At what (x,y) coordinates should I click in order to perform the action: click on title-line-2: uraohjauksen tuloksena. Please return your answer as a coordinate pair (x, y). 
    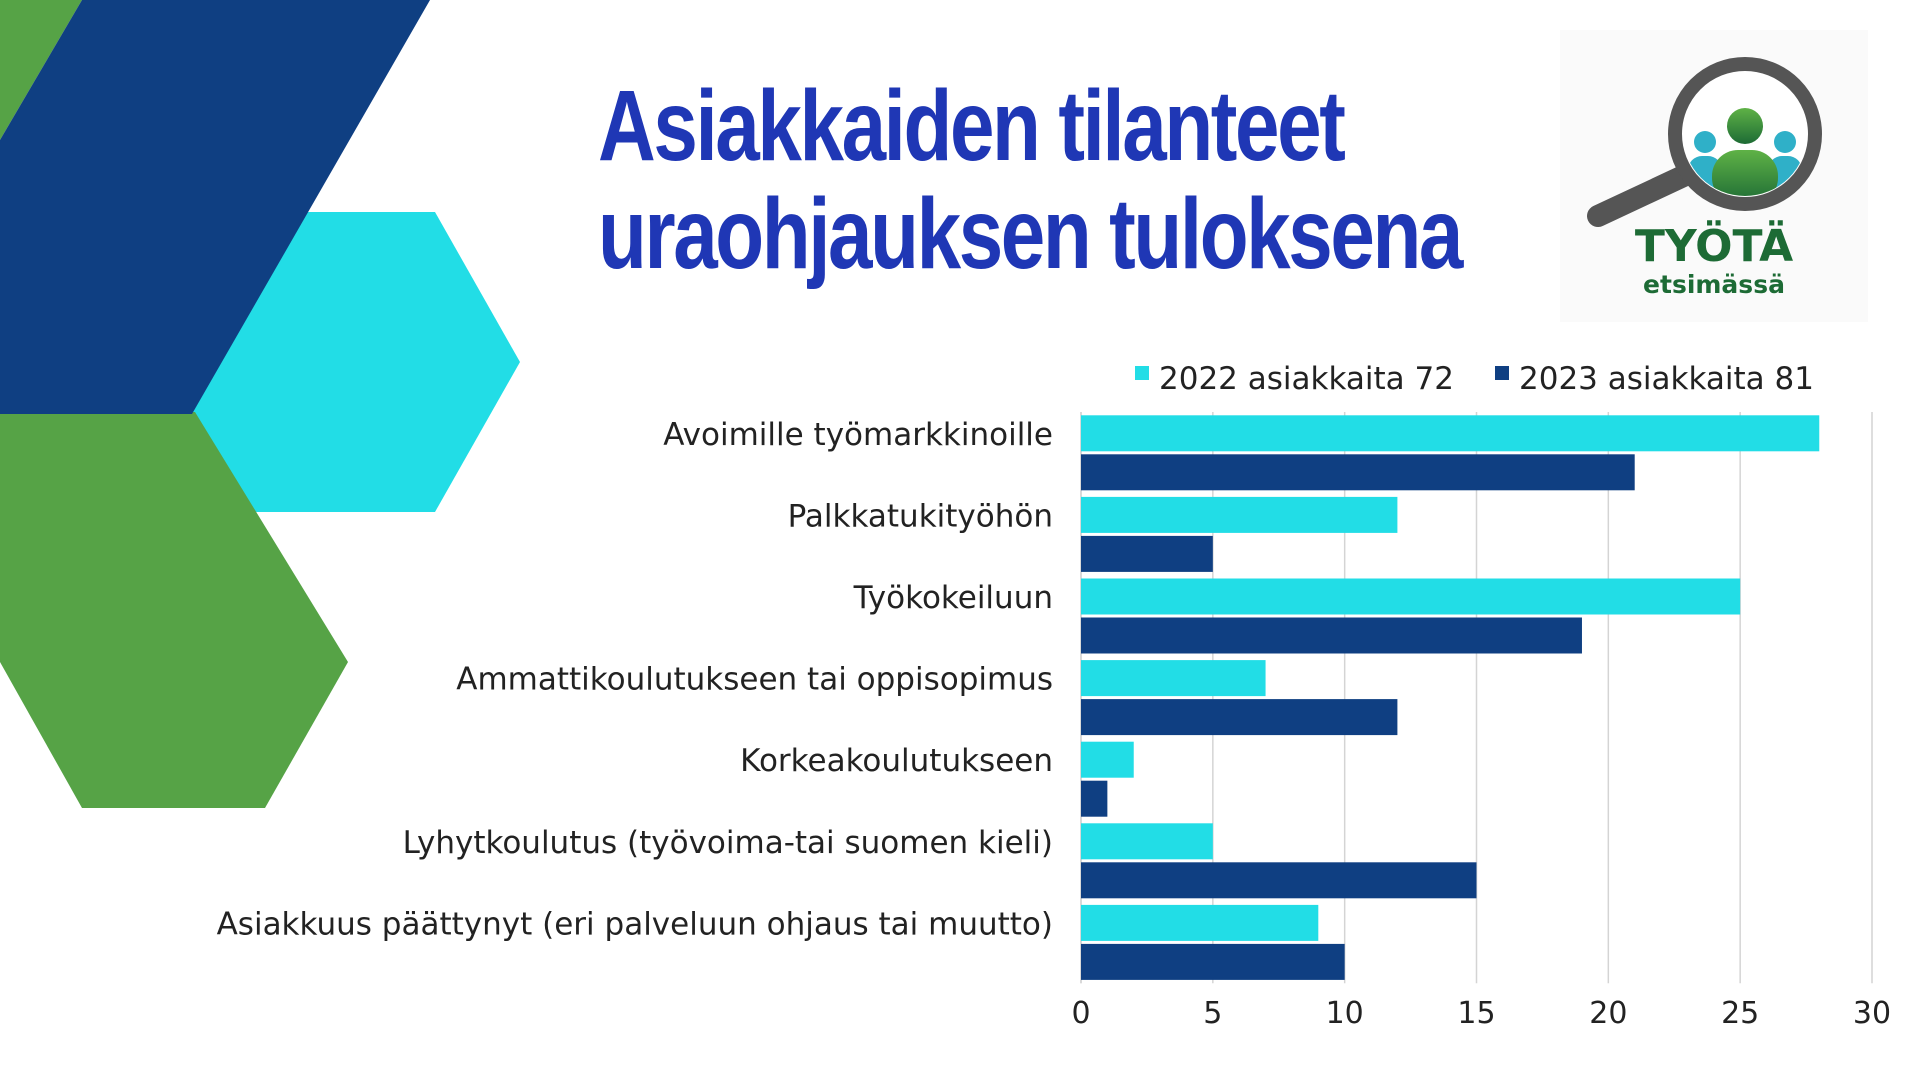
    Looking at the image, I should click on (1030, 234).